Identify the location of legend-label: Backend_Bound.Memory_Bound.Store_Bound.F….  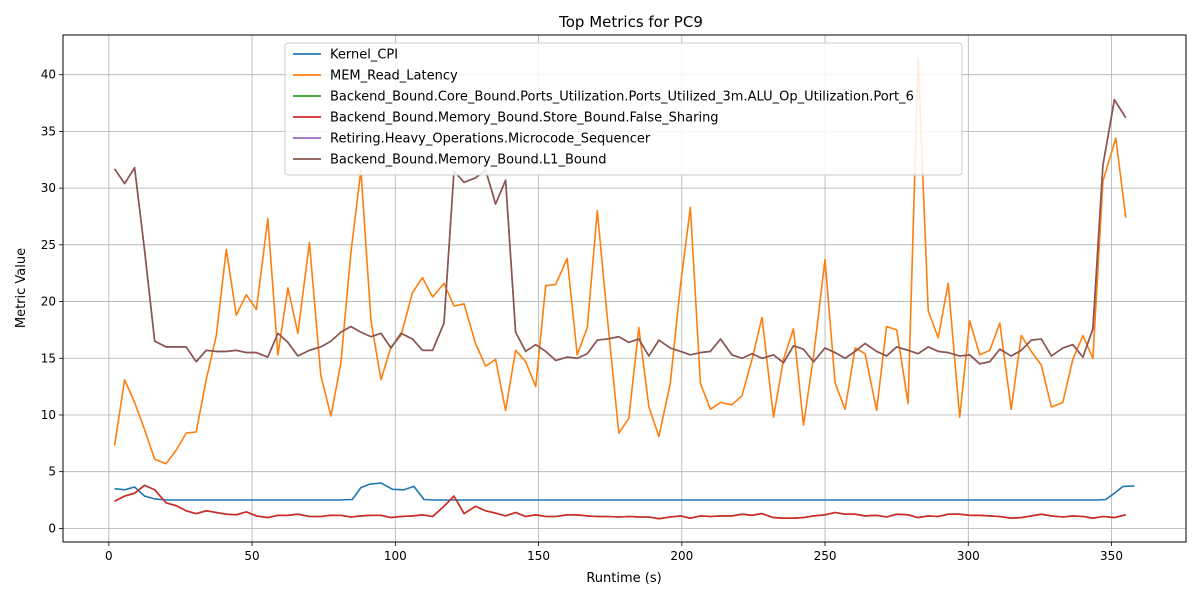
(524, 118).